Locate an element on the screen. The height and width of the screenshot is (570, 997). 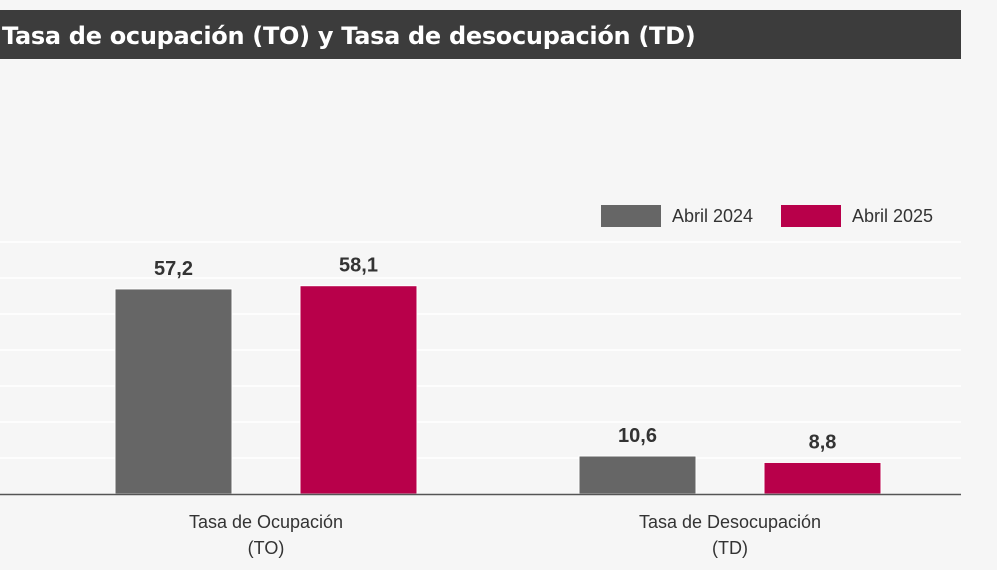
data-label: 58,1 is located at coordinates (358, 266).